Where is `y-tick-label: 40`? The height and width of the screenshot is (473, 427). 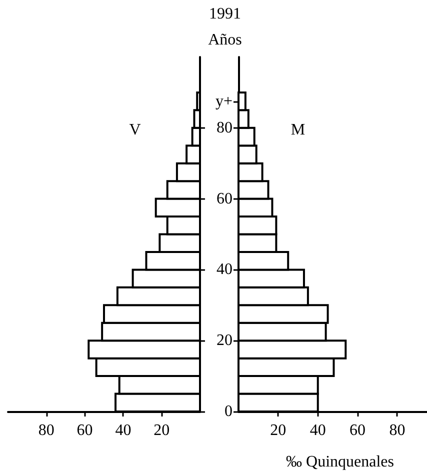
y-tick-label: 40 is located at coordinates (224, 269).